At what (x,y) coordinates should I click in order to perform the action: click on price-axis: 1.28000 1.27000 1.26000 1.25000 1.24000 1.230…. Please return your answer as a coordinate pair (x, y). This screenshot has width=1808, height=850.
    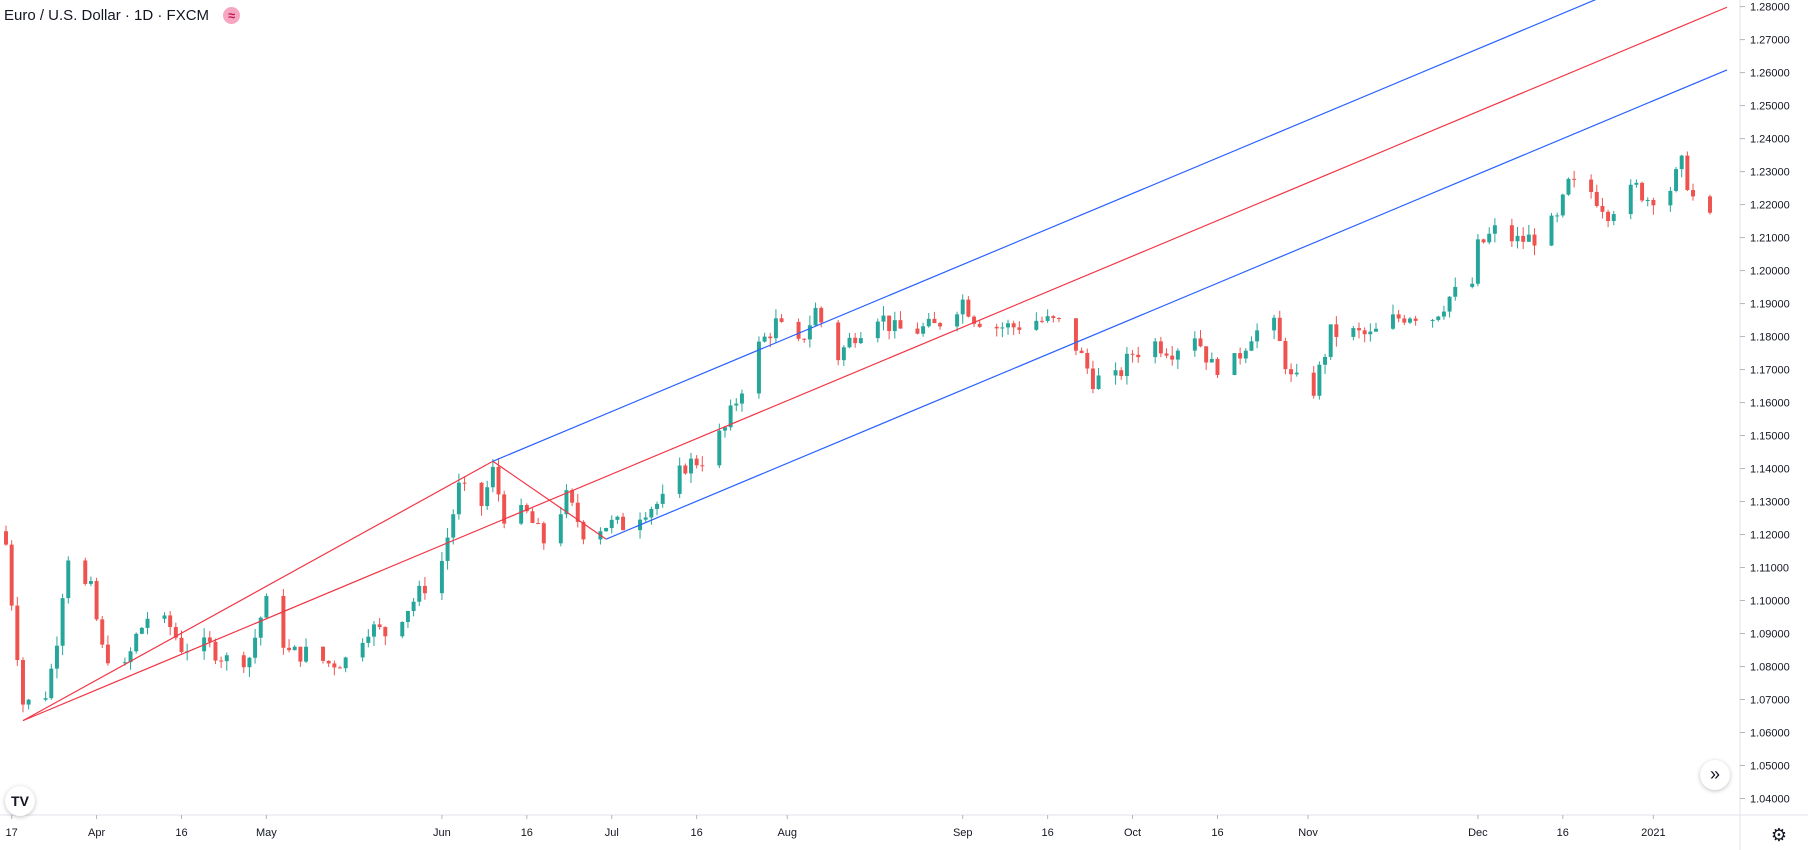
    Looking at the image, I should click on (1765, 404).